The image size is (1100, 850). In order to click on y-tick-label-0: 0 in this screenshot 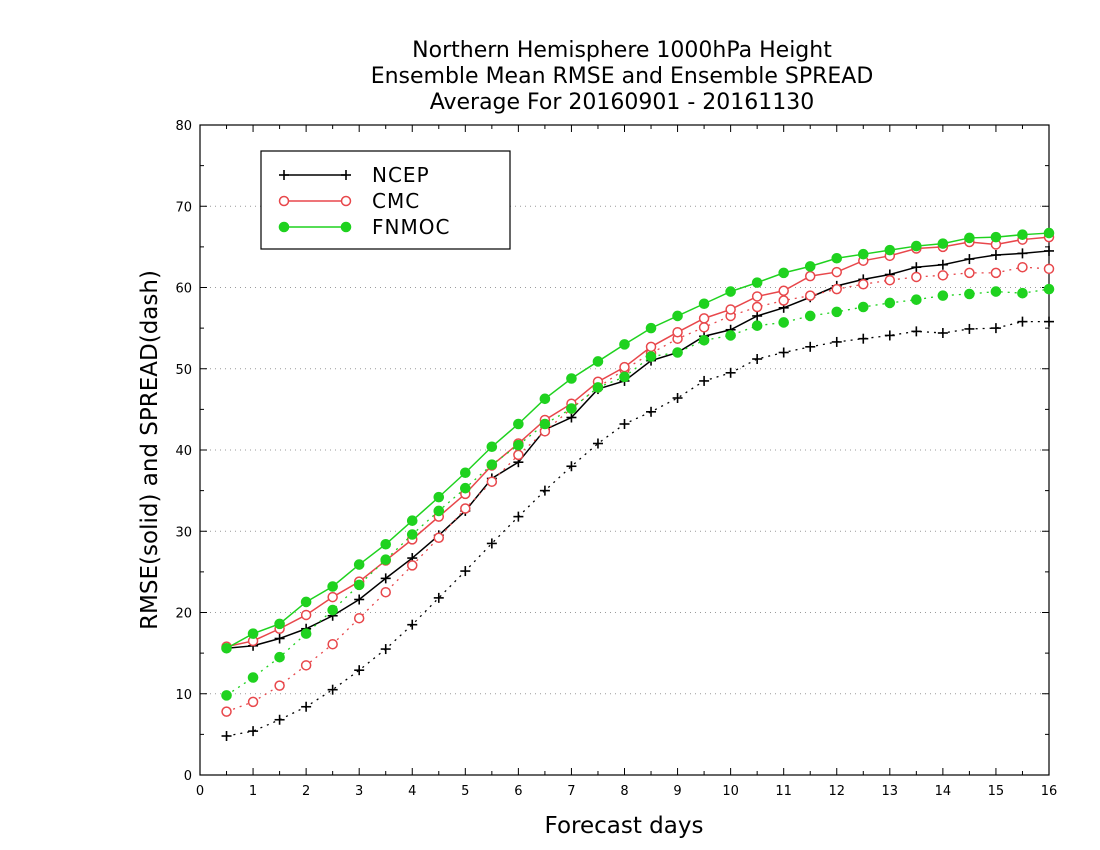, I will do `click(188, 776)`.